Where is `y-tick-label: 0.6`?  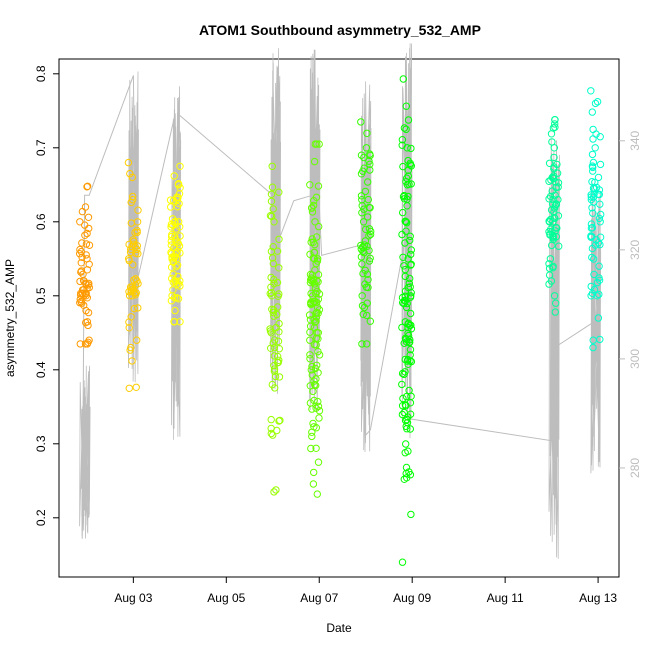
y-tick-label: 0.6 is located at coordinates (41, 221).